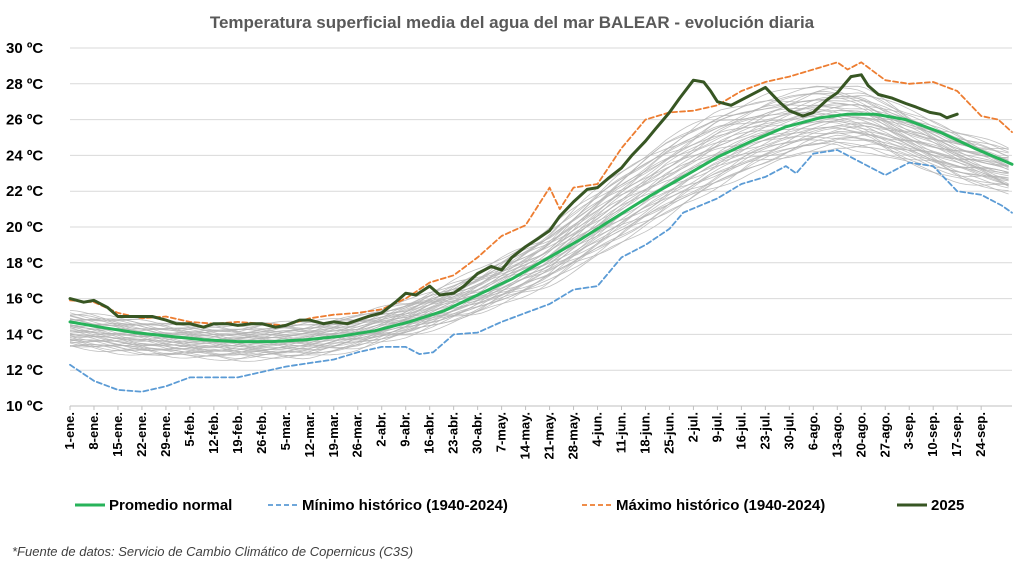  Describe the element at coordinates (477, 433) in the screenshot. I see `x-tick-label: 30-abr.` at that location.